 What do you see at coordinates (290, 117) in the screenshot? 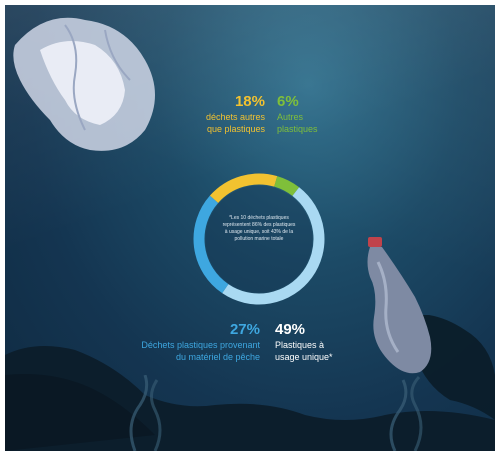
I see `stat-label-line1: Autres` at bounding box center [290, 117].